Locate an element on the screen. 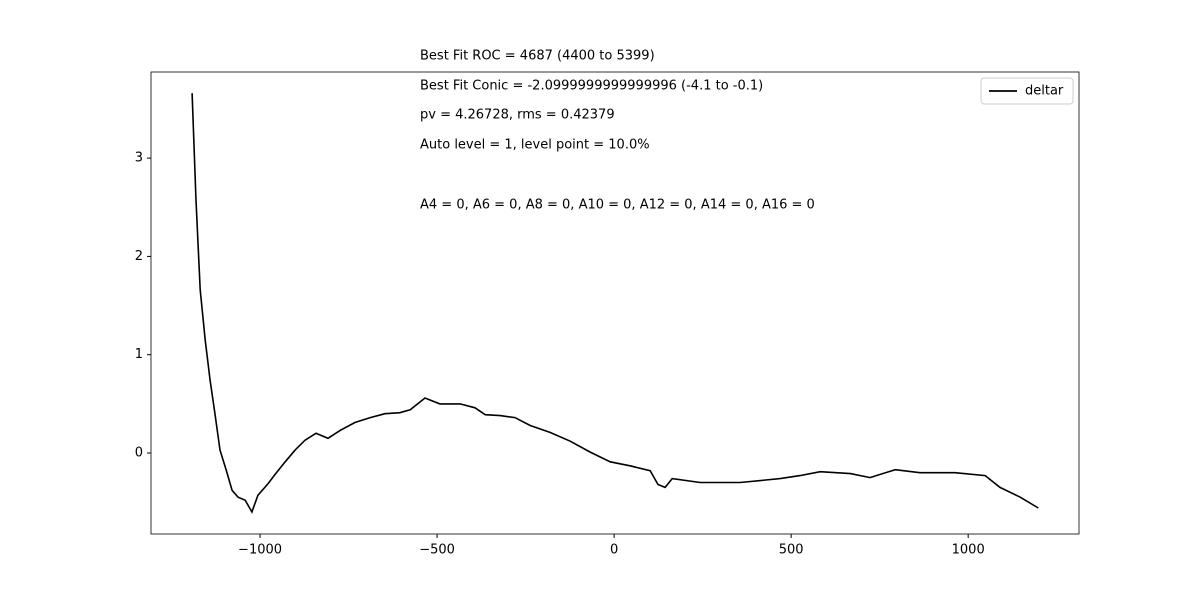  y-tick-label: 2 is located at coordinates (139, 256).